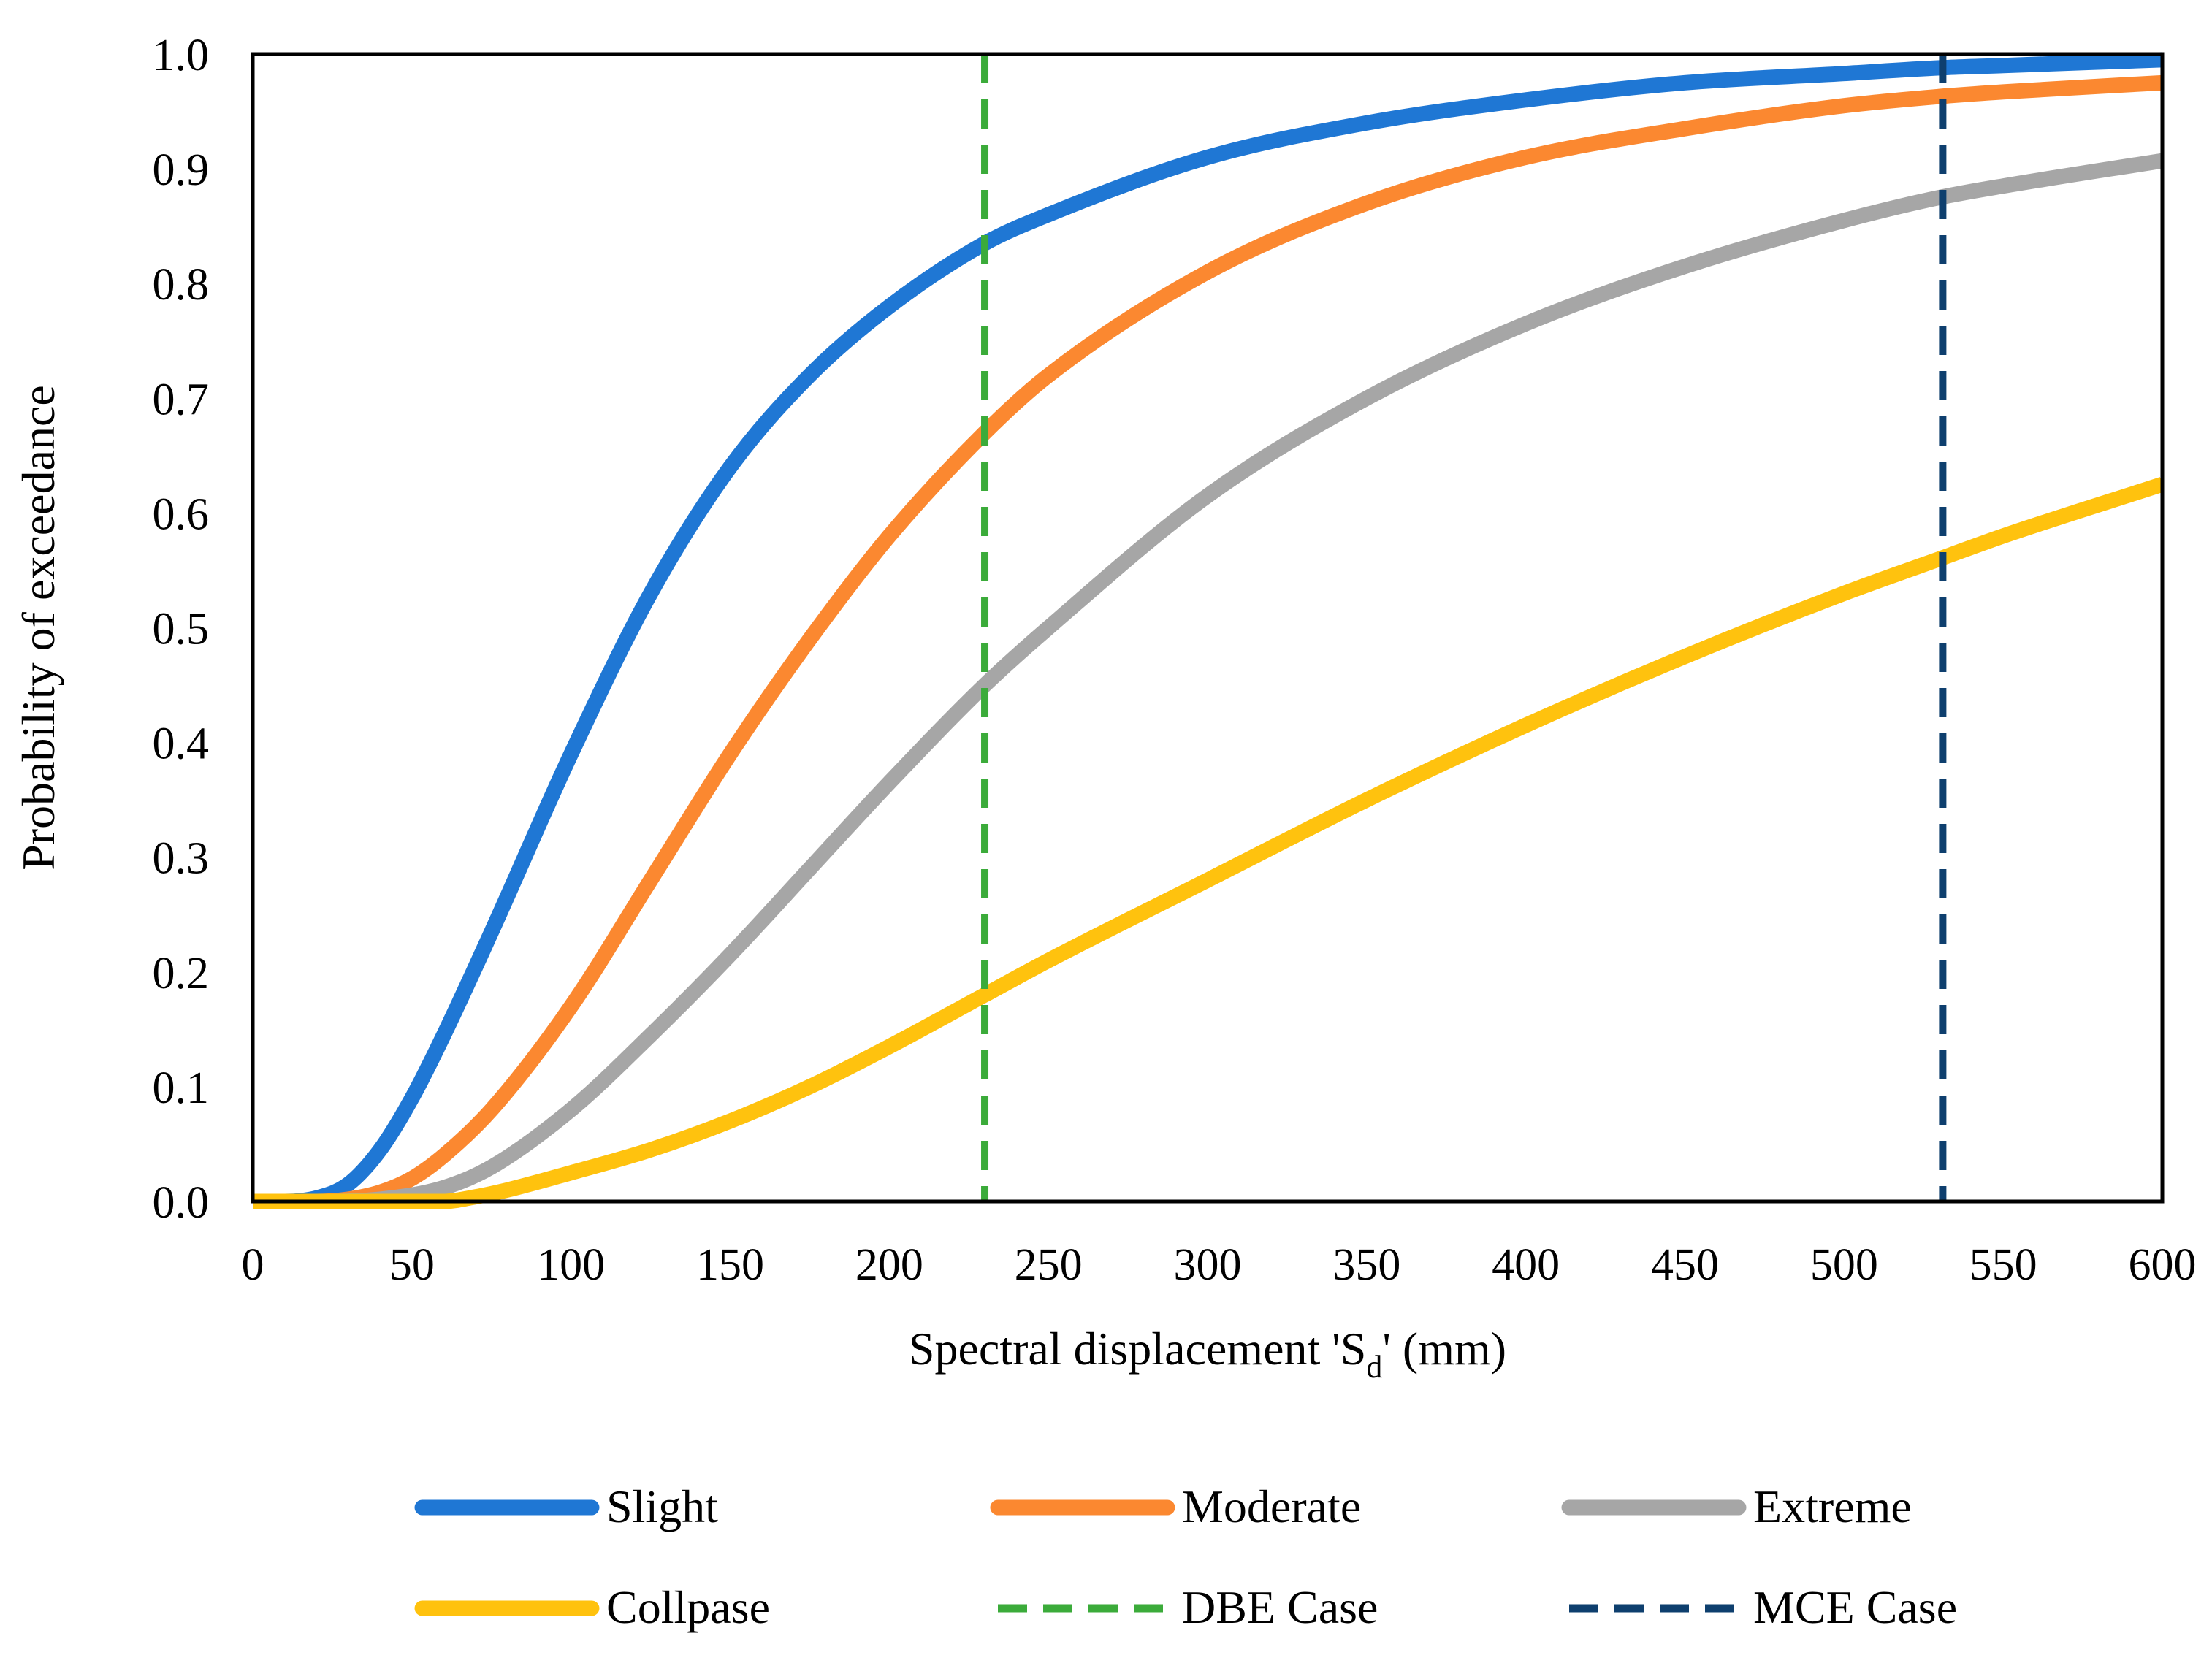 The width and height of the screenshot is (2212, 1674). What do you see at coordinates (253, 1265) in the screenshot?
I see `x-tick-label: 0` at bounding box center [253, 1265].